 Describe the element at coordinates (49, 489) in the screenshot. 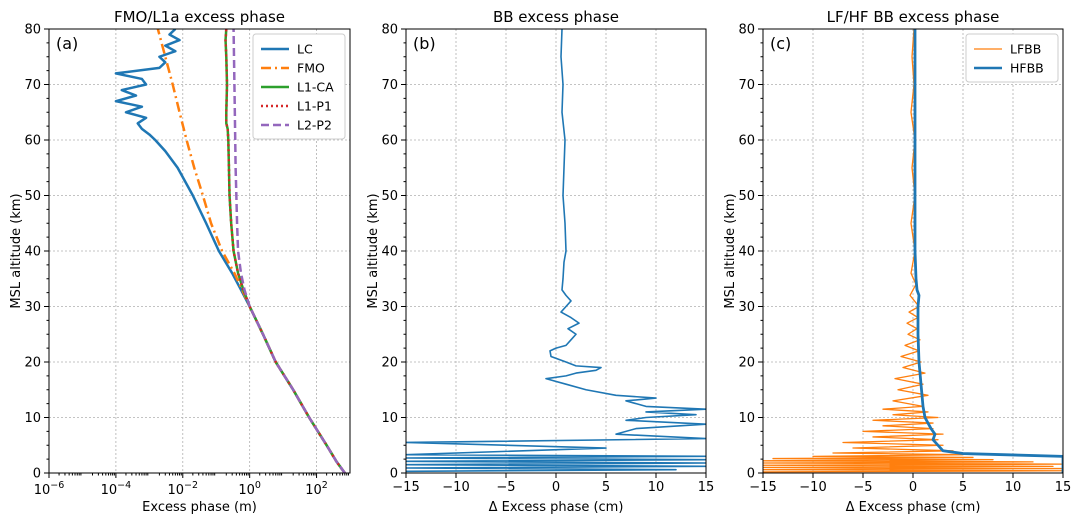

I see `x-tick-label: 10⁻⁶` at that location.